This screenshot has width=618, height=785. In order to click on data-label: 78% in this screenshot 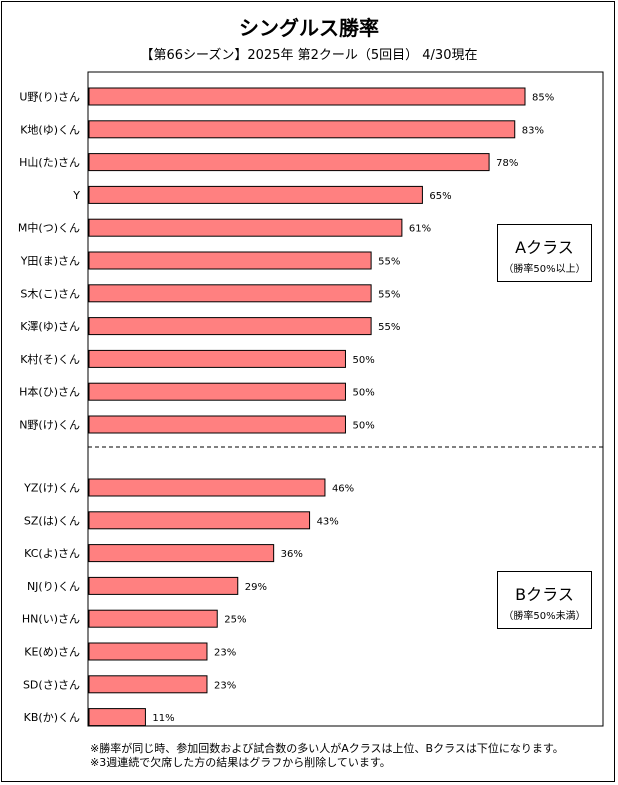, I will do `click(507, 163)`.